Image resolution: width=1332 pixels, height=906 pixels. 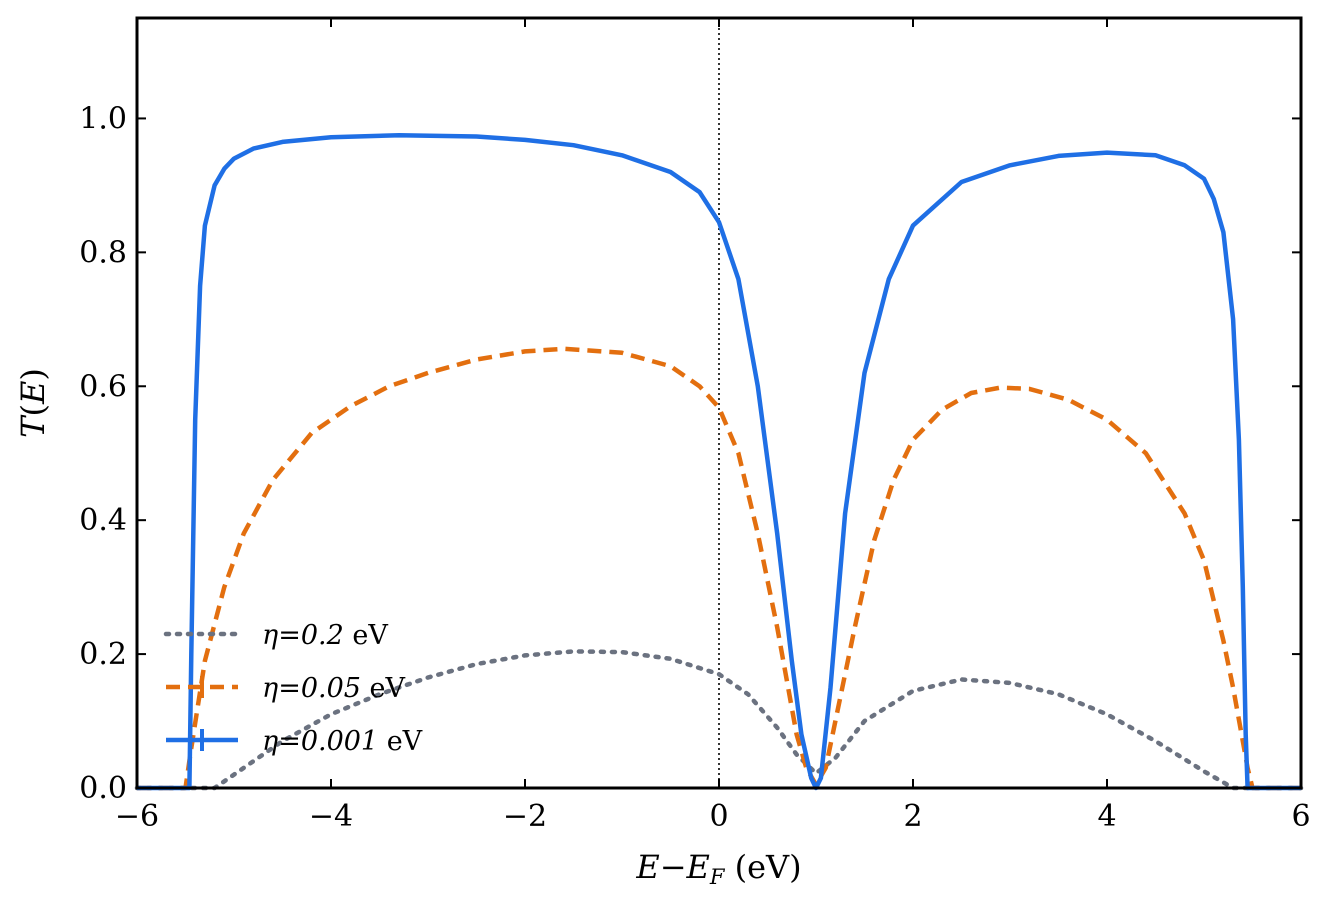 What do you see at coordinates (718, 816) in the screenshot?
I see `x-tick-label: 0` at bounding box center [718, 816].